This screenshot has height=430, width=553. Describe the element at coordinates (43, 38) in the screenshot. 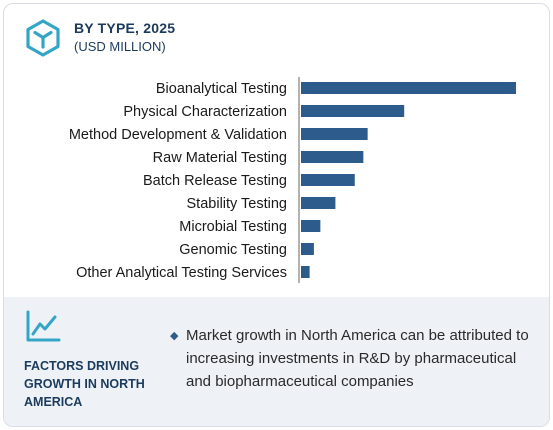

I see `cube-icon` at that location.